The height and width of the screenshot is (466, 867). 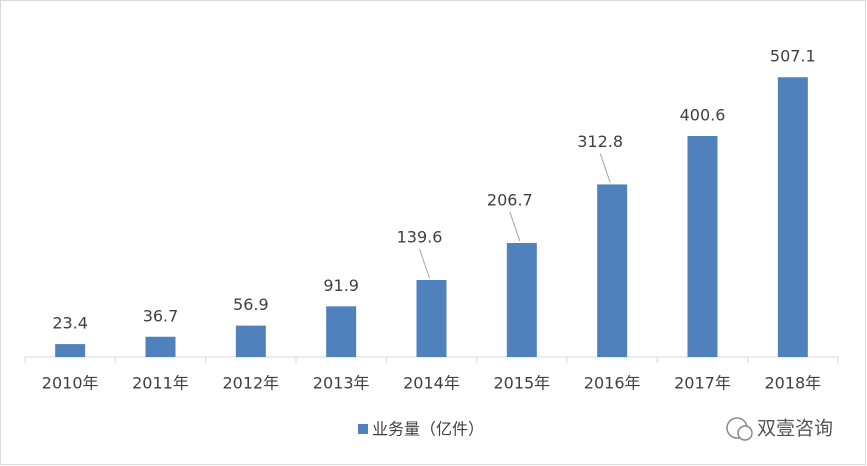 I want to click on watermark-icon, so click(x=745, y=433).